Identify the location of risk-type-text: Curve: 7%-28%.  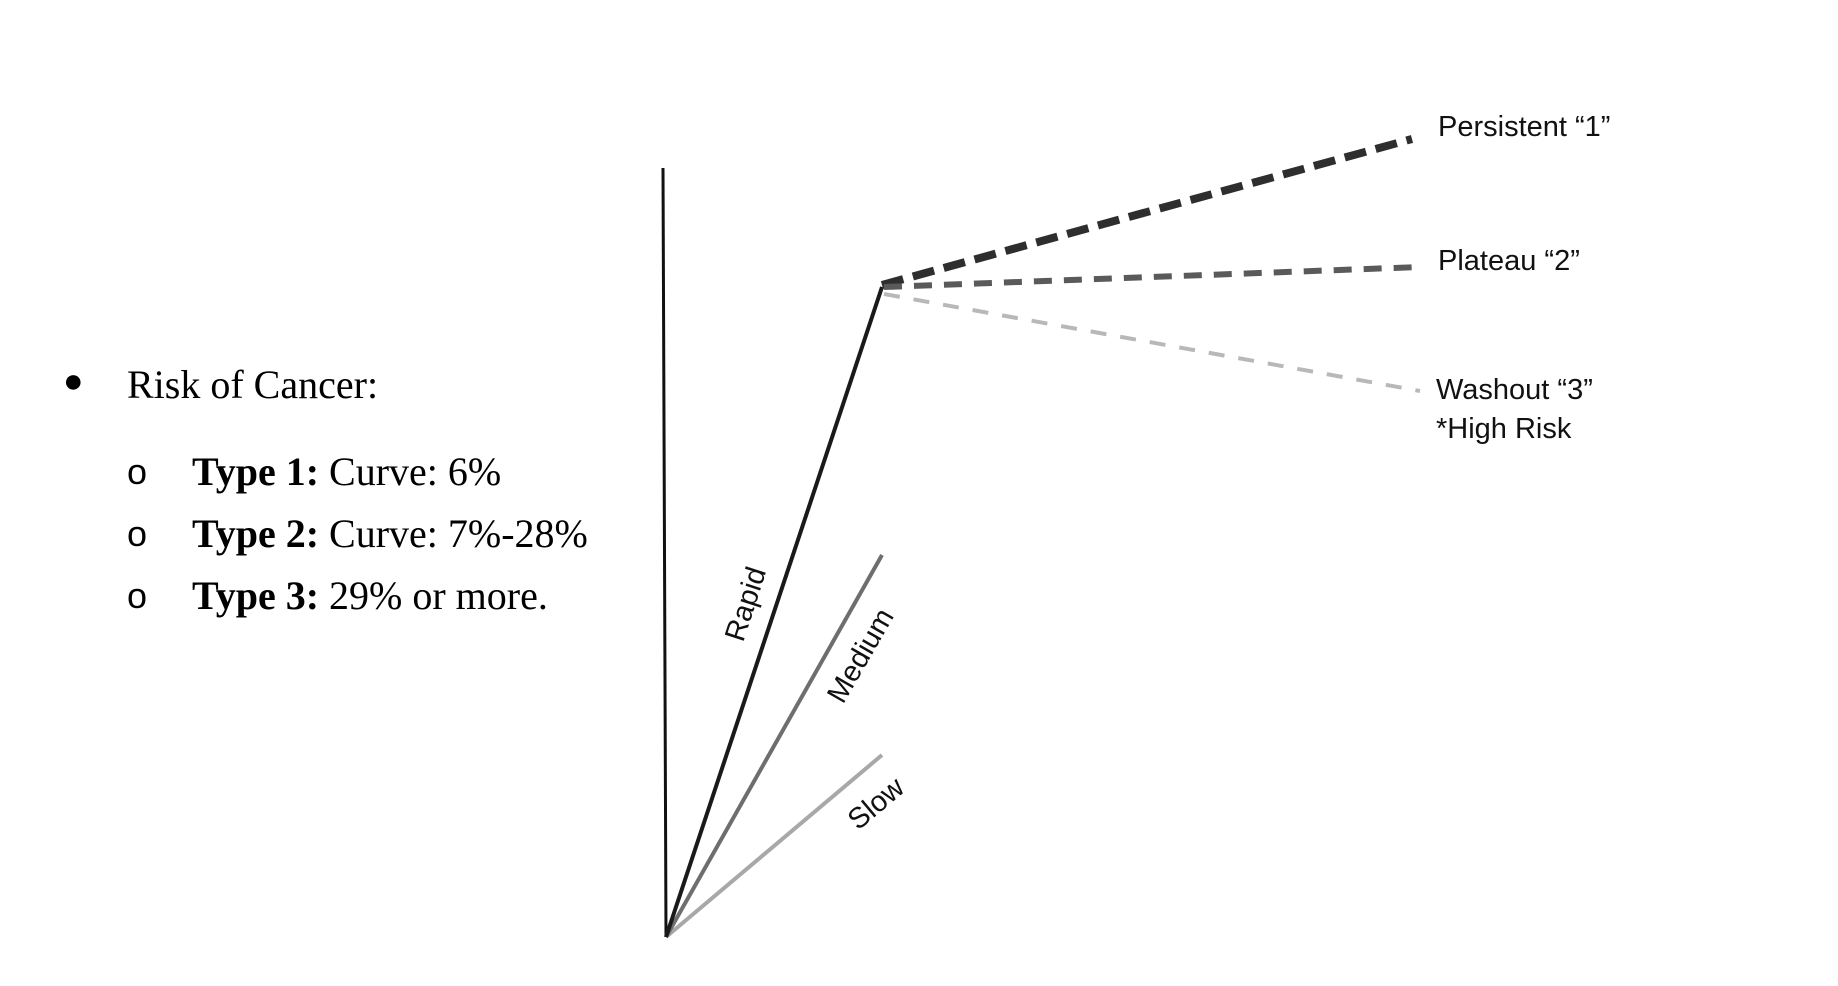
(453, 533).